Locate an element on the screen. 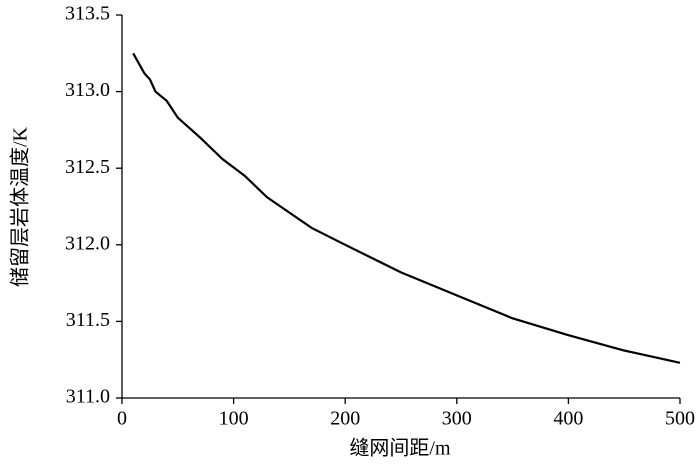  y-tick-label: 312.0 is located at coordinates (87, 243).